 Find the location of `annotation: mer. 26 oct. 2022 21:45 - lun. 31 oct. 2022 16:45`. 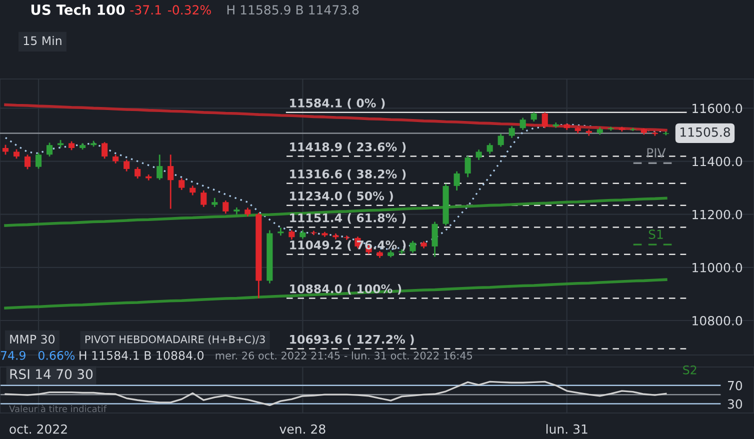

annotation: mer. 26 oct. 2022 21:45 - lun. 31 oct. 2022 16:45 is located at coordinates (344, 355).